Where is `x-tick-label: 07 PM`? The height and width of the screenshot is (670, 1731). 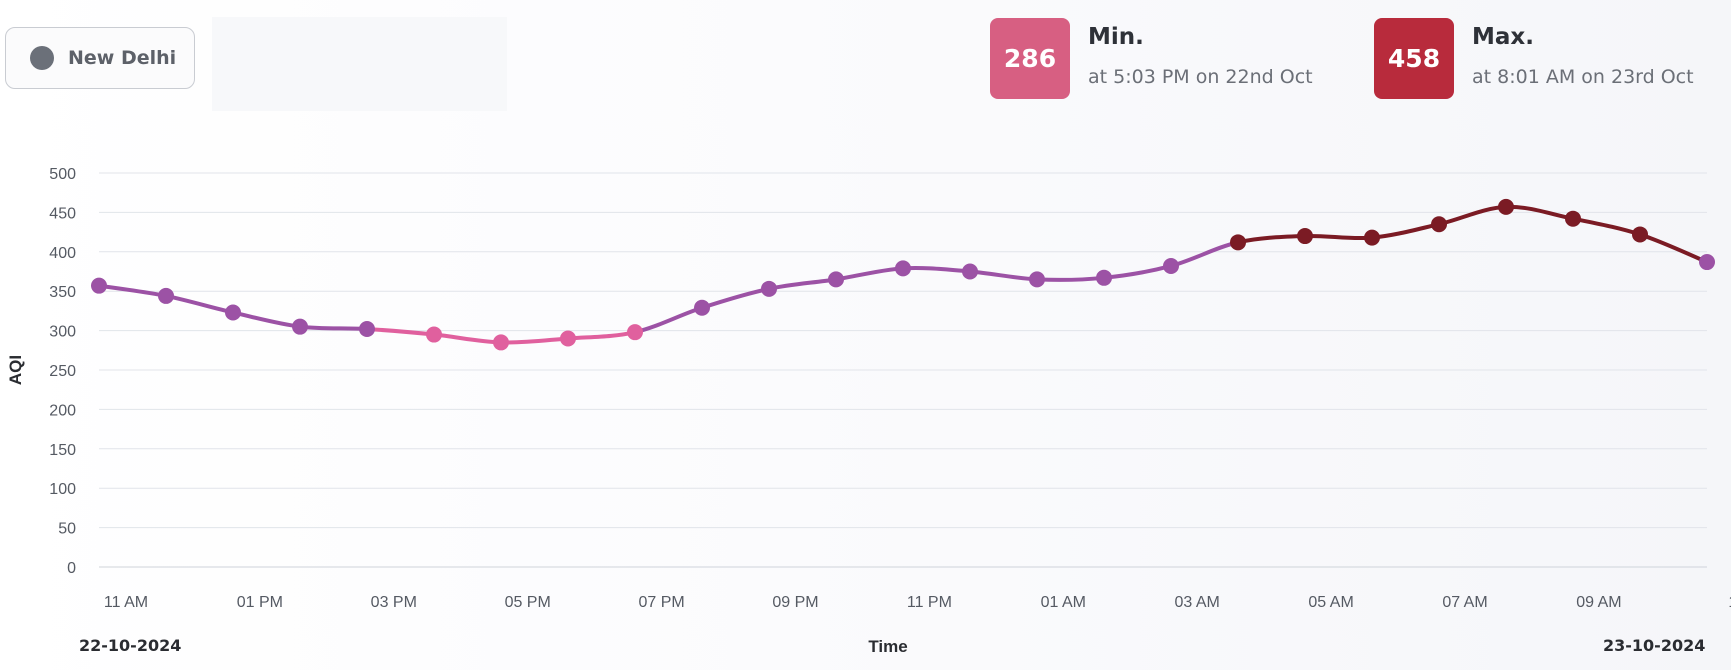 x-tick-label: 07 PM is located at coordinates (661, 602).